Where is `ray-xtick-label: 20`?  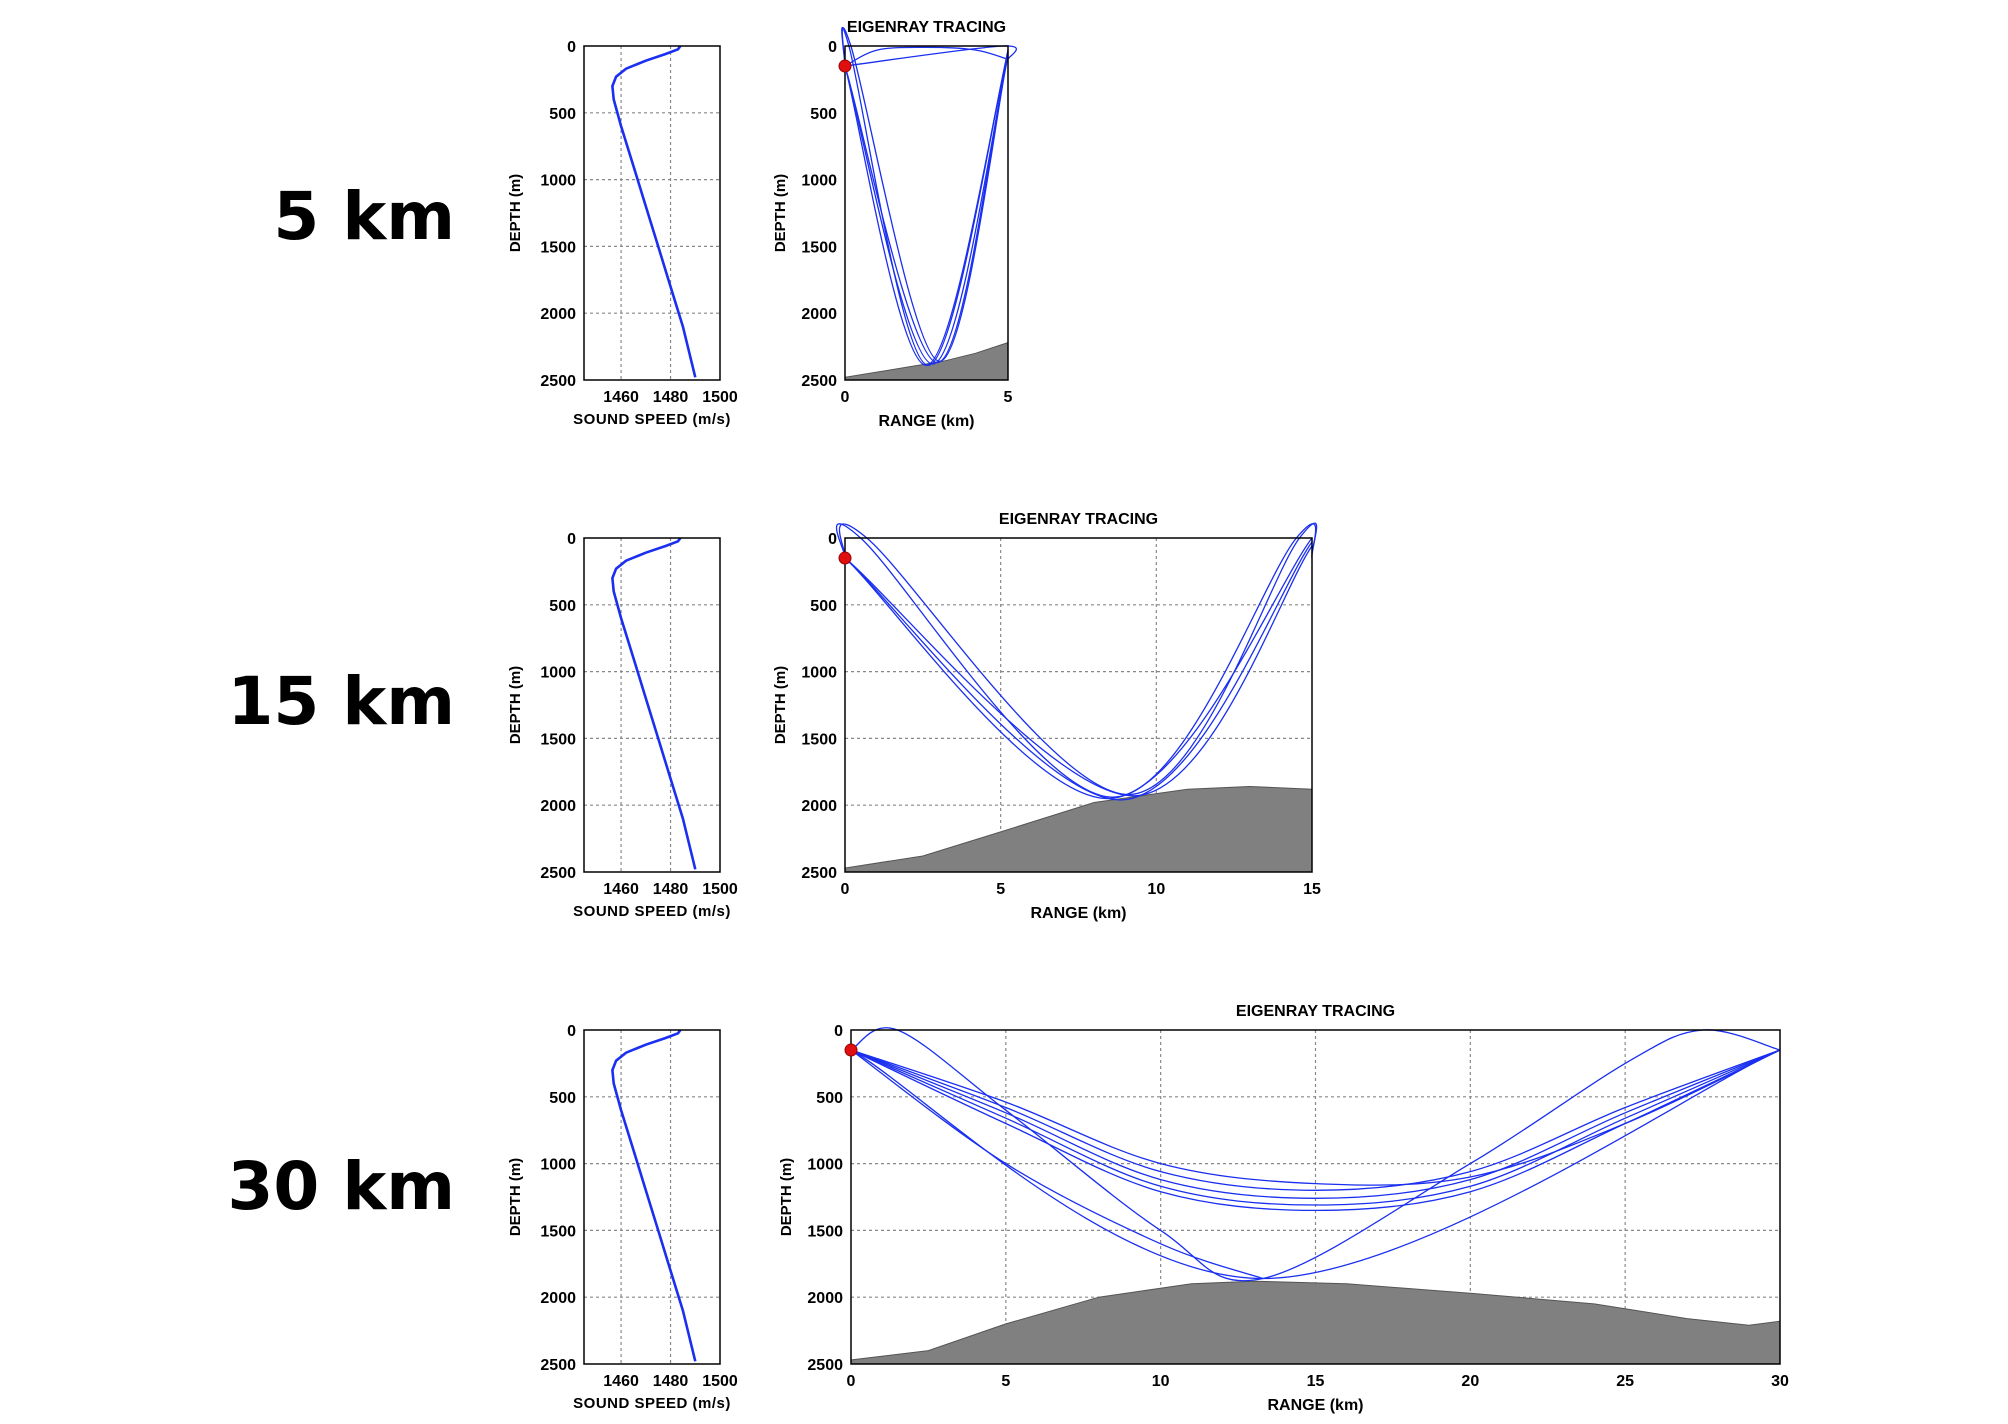 ray-xtick-label: 20 is located at coordinates (1470, 1381).